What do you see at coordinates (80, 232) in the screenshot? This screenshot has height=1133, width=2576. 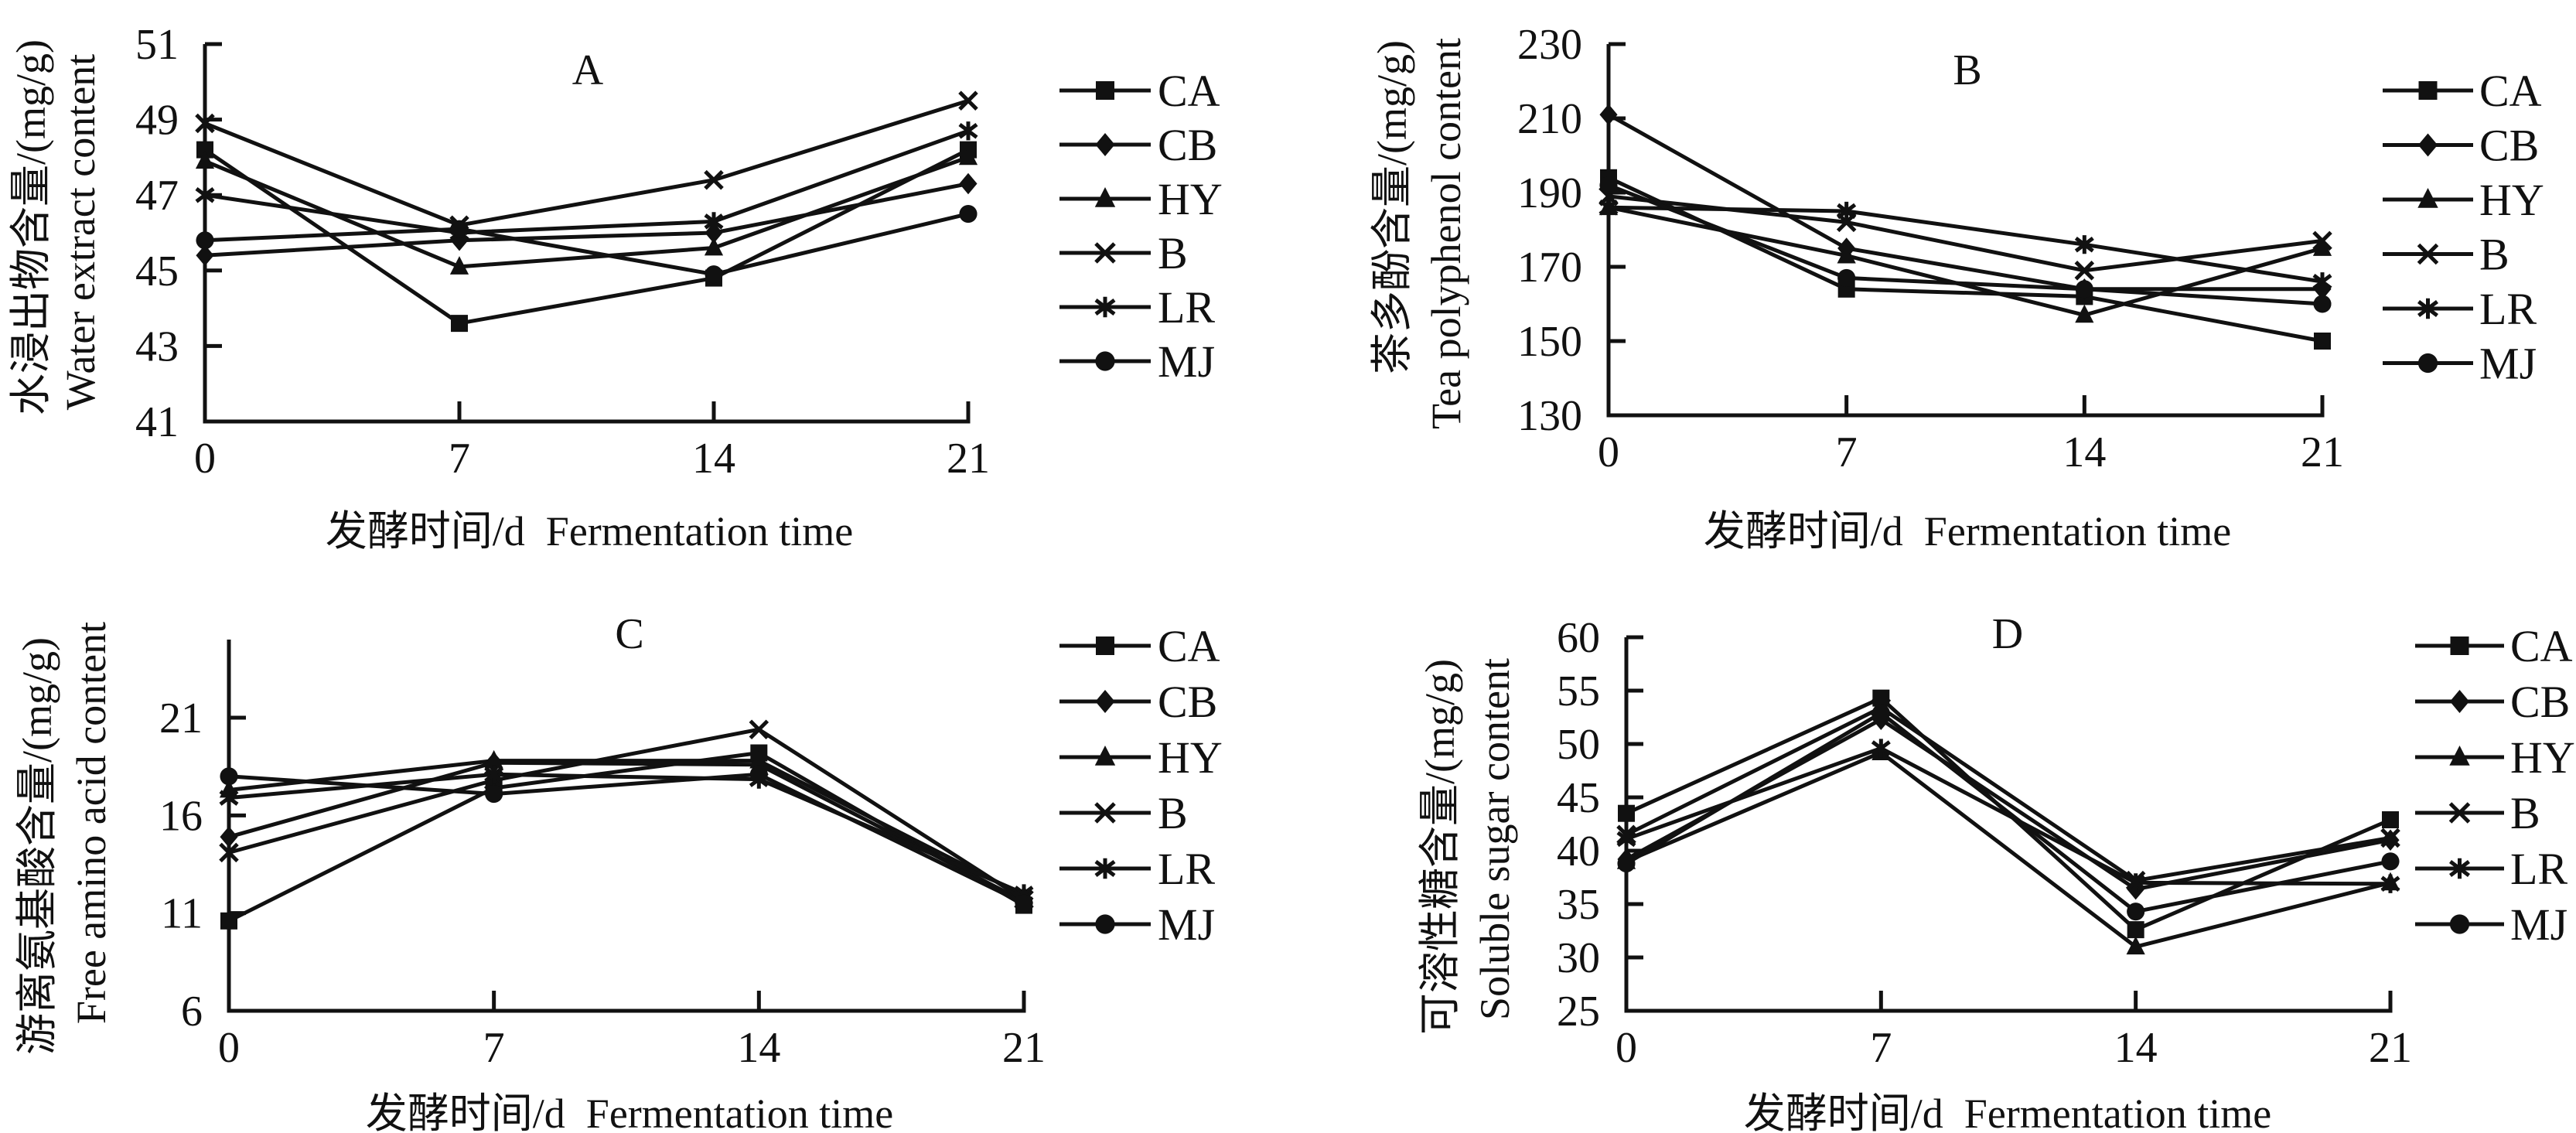 I see `y-axis-label-english: Water extract content` at bounding box center [80, 232].